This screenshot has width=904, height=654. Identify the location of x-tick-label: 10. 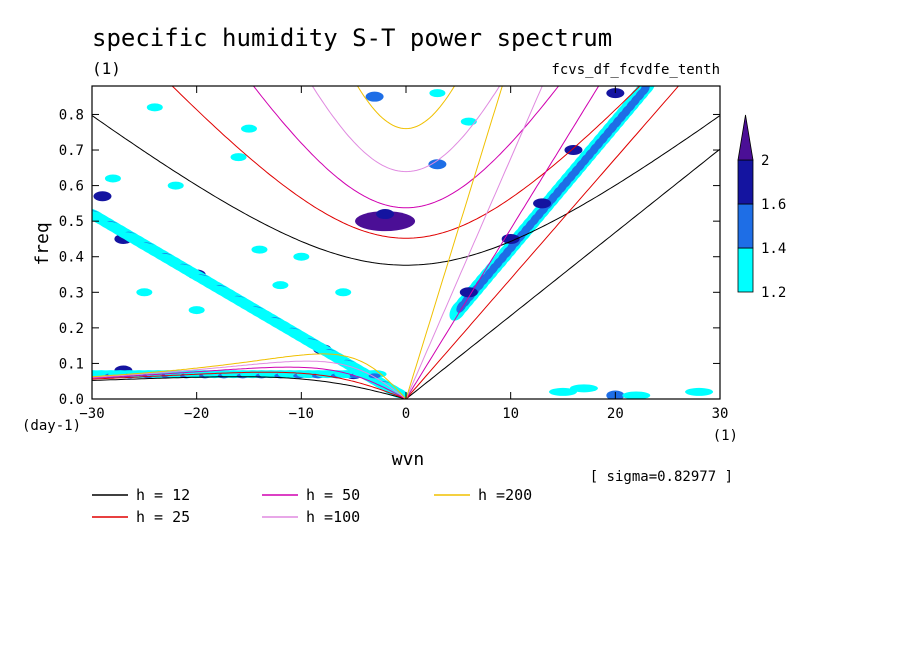
(510, 414).